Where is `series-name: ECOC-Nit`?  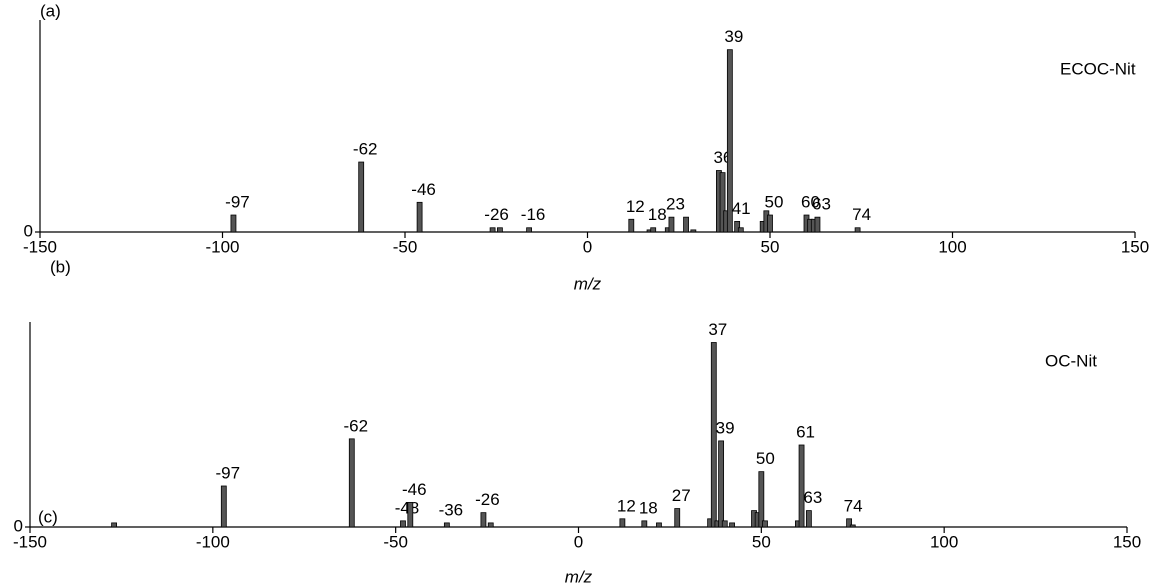
series-name: ECOC-Nit is located at coordinates (1098, 68).